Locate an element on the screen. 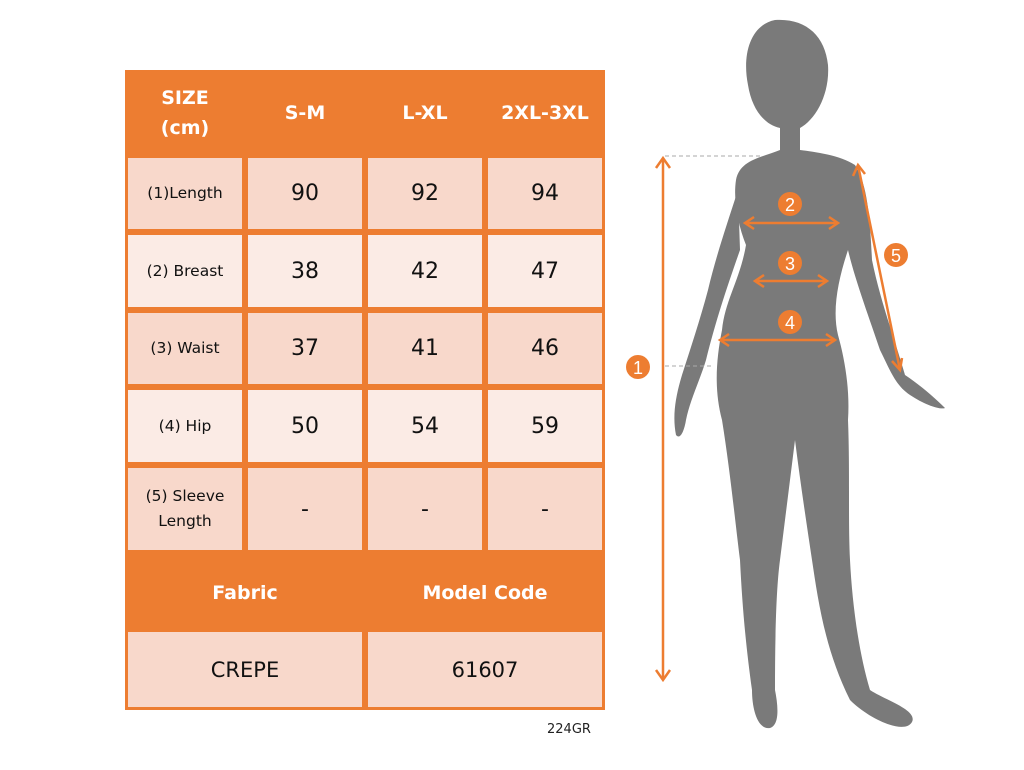 The height and width of the screenshot is (770, 1024). sleeve-arrow is located at coordinates (879, 267).